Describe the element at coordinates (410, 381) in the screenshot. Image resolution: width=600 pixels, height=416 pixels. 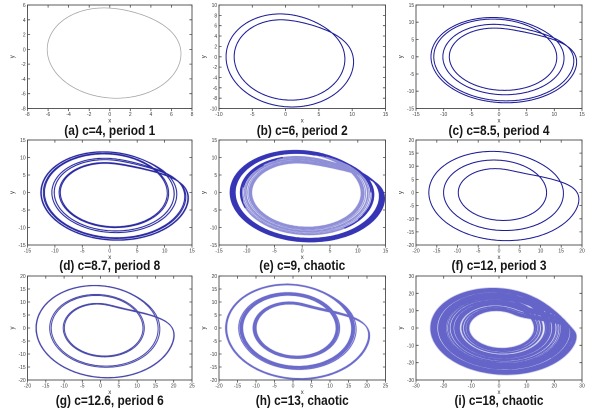
I see `svg-text: -30` at that location.